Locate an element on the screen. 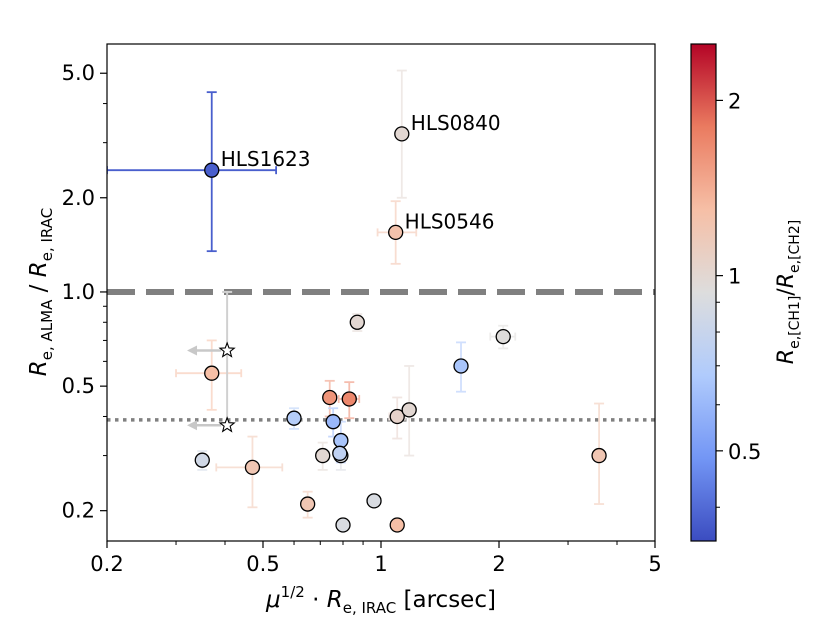  colorbar-tick-label: 0.5 is located at coordinates (744, 452).